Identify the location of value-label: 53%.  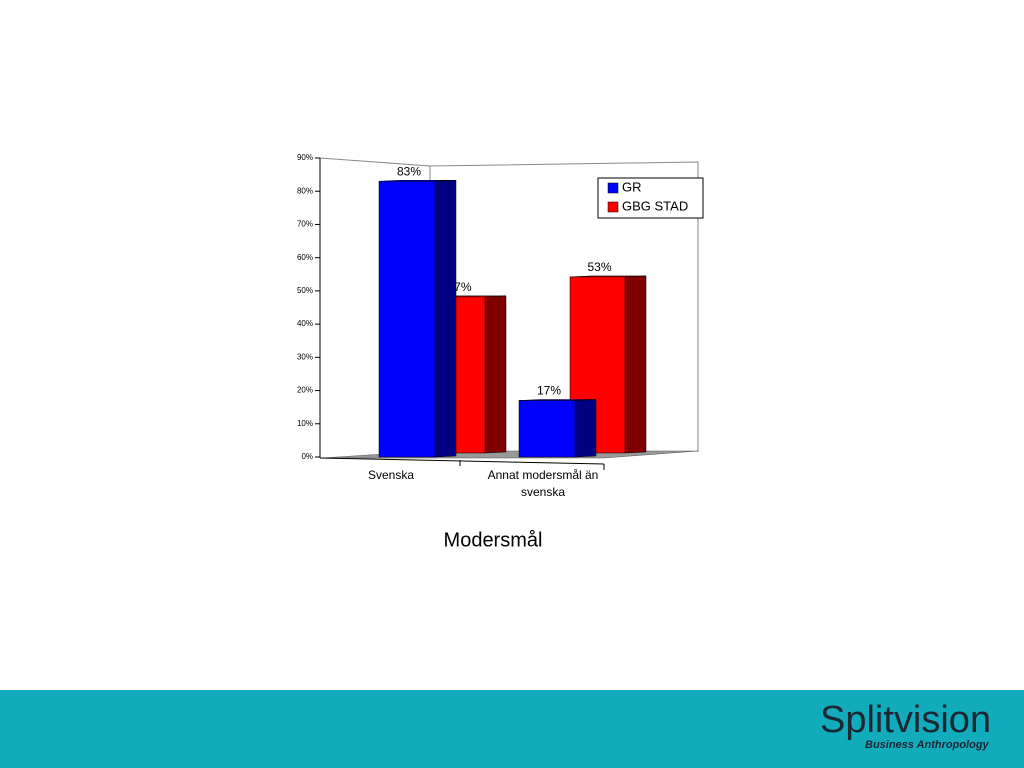
(599, 267).